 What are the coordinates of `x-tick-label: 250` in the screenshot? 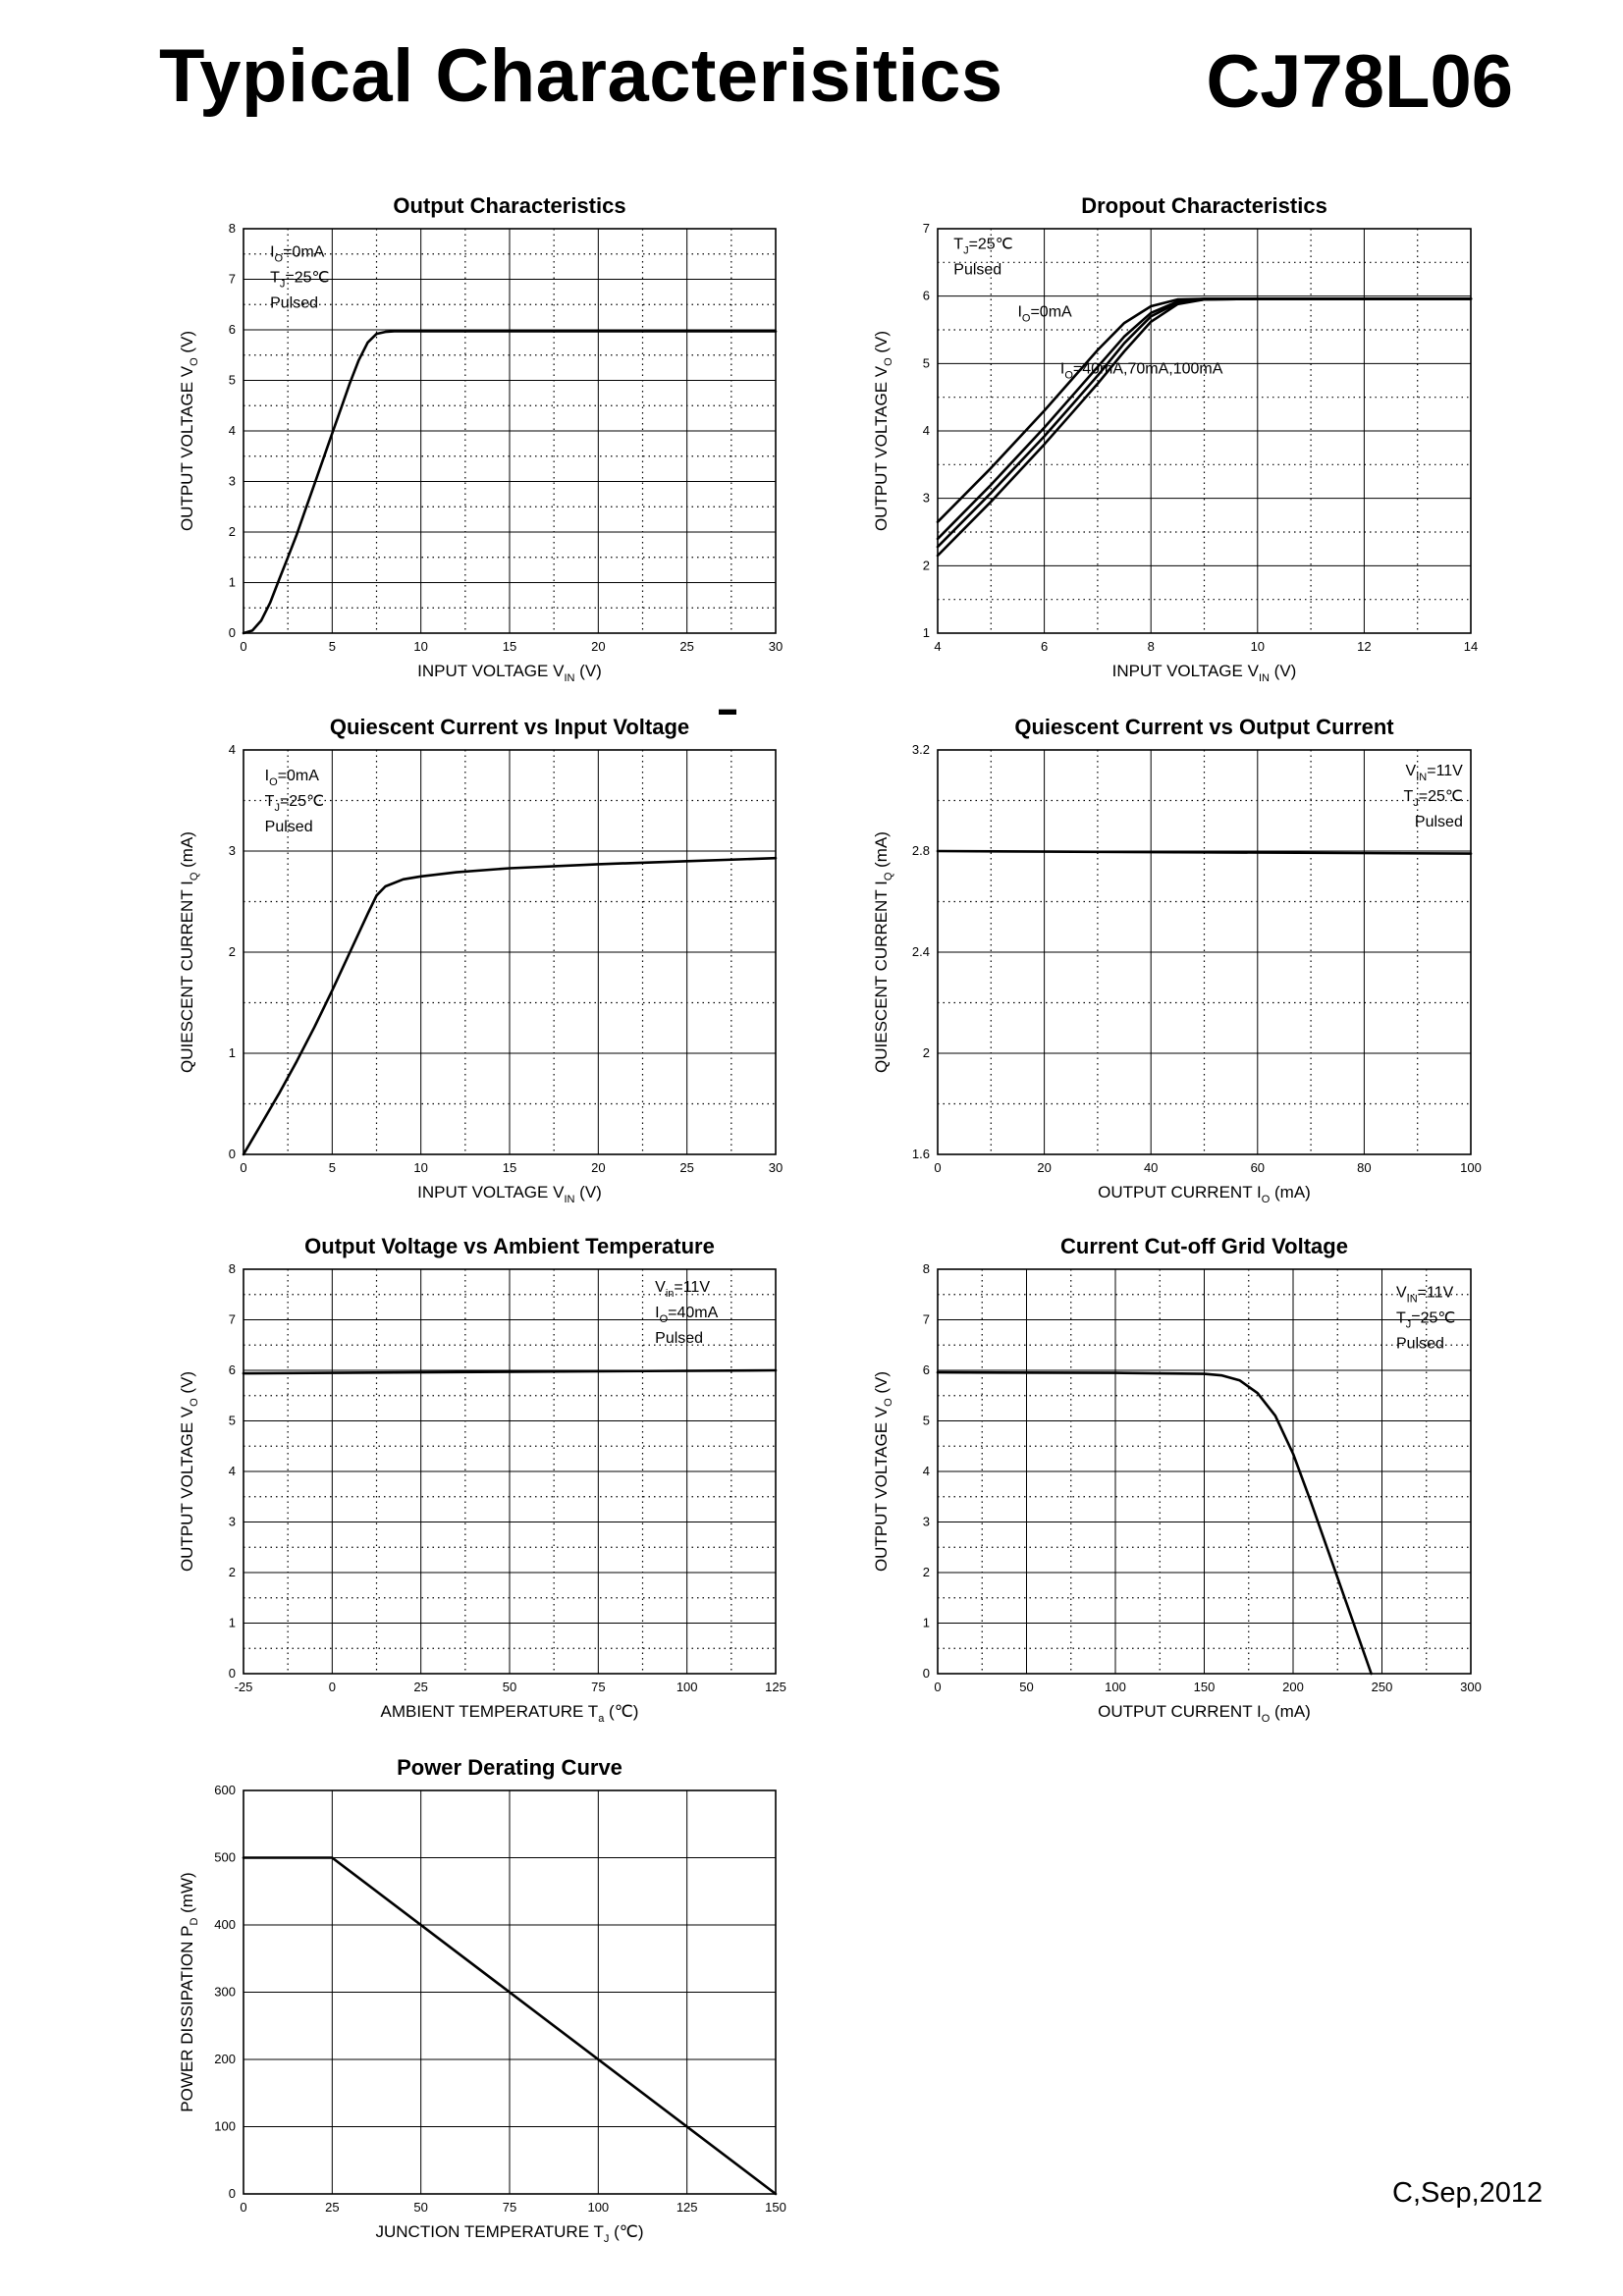 It's located at (1382, 1687).